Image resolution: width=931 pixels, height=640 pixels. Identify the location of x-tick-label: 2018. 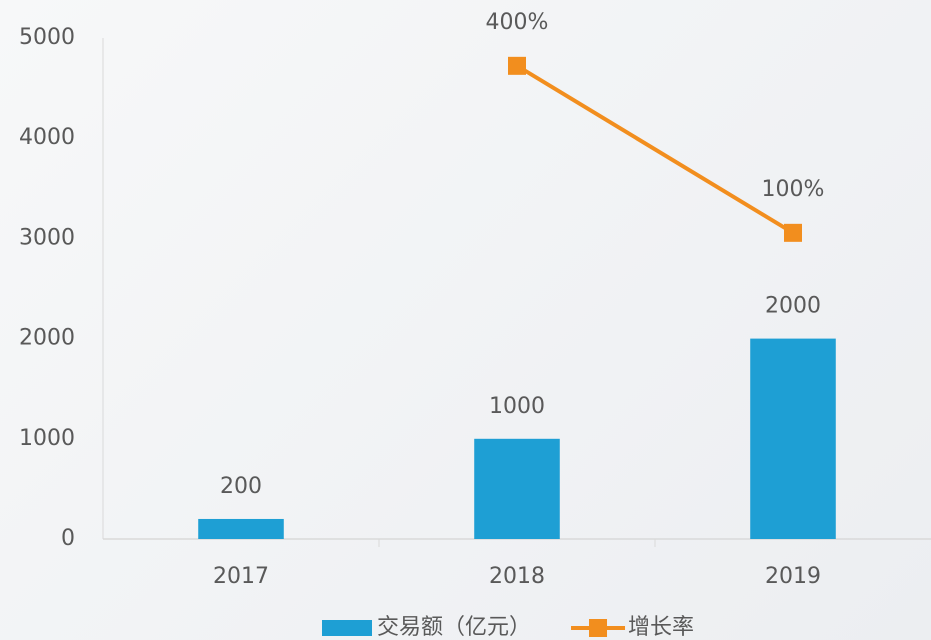
(517, 576).